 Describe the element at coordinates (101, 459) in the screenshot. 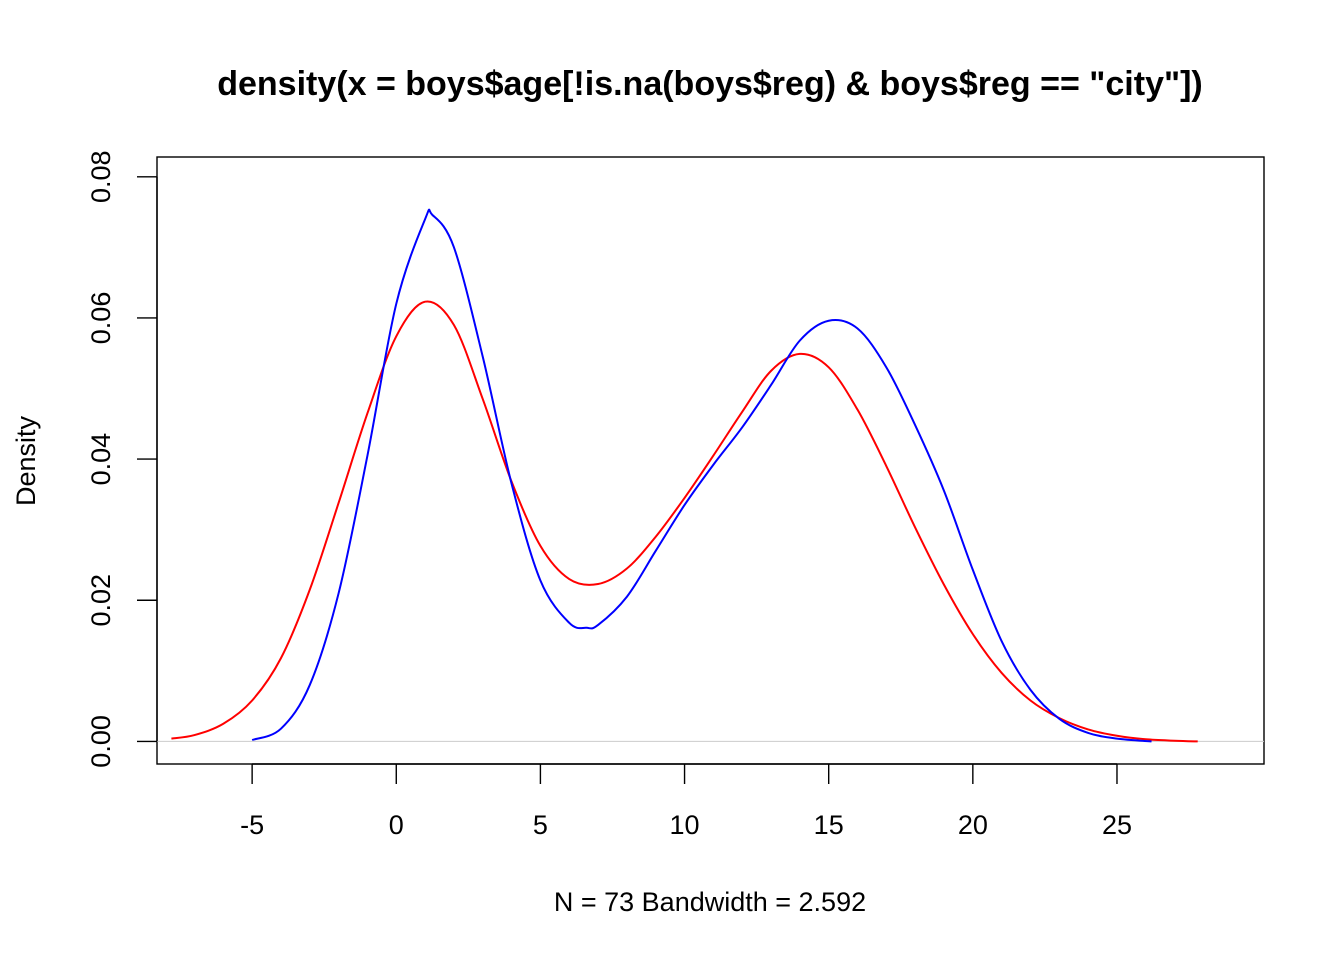

I see `y-tick-label: 0.04` at that location.